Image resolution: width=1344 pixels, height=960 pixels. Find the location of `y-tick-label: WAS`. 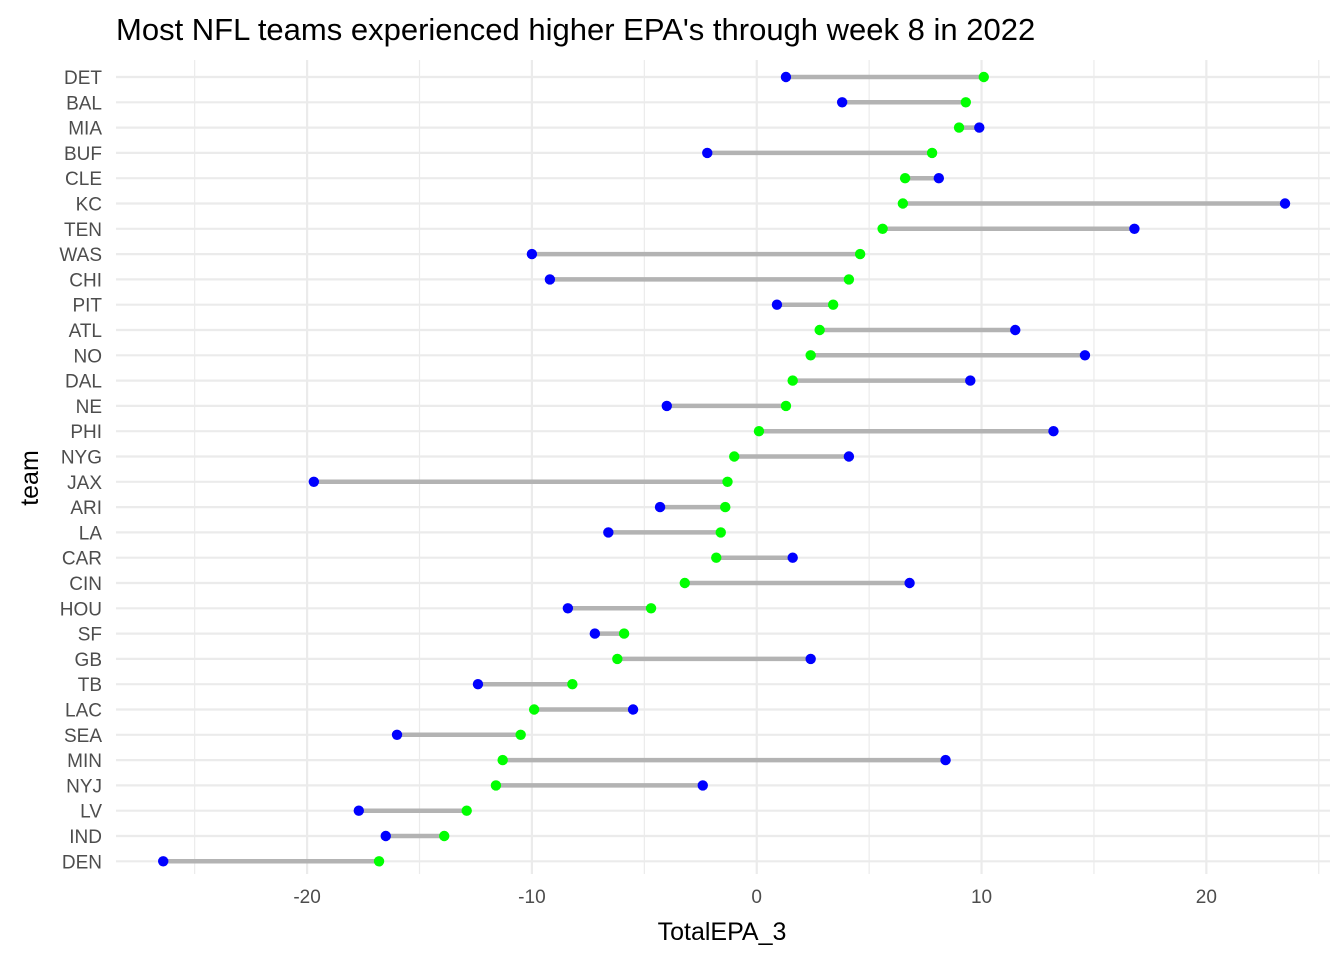

y-tick-label: WAS is located at coordinates (80, 255).